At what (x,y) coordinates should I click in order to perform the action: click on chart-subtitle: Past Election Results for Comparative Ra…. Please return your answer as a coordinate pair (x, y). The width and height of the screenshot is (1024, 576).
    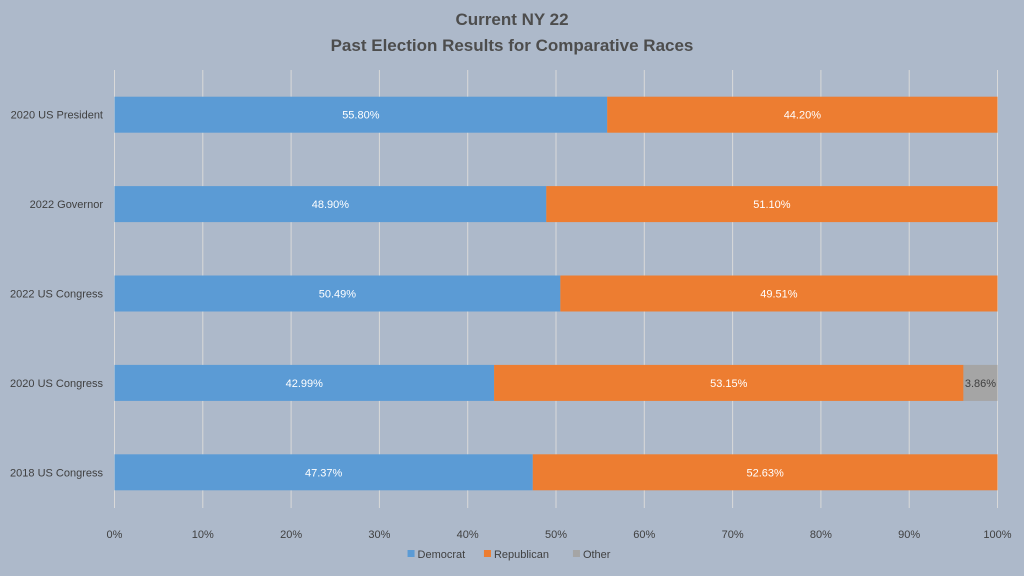
    Looking at the image, I should click on (512, 45).